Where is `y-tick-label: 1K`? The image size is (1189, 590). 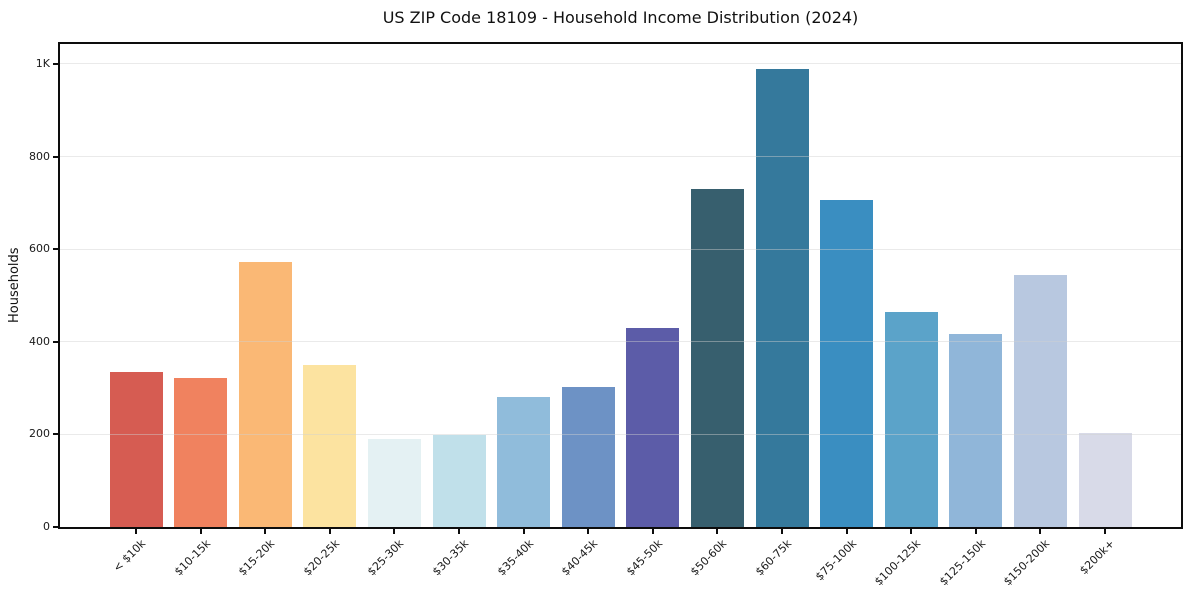
y-tick-label: 1K is located at coordinates (42, 63).